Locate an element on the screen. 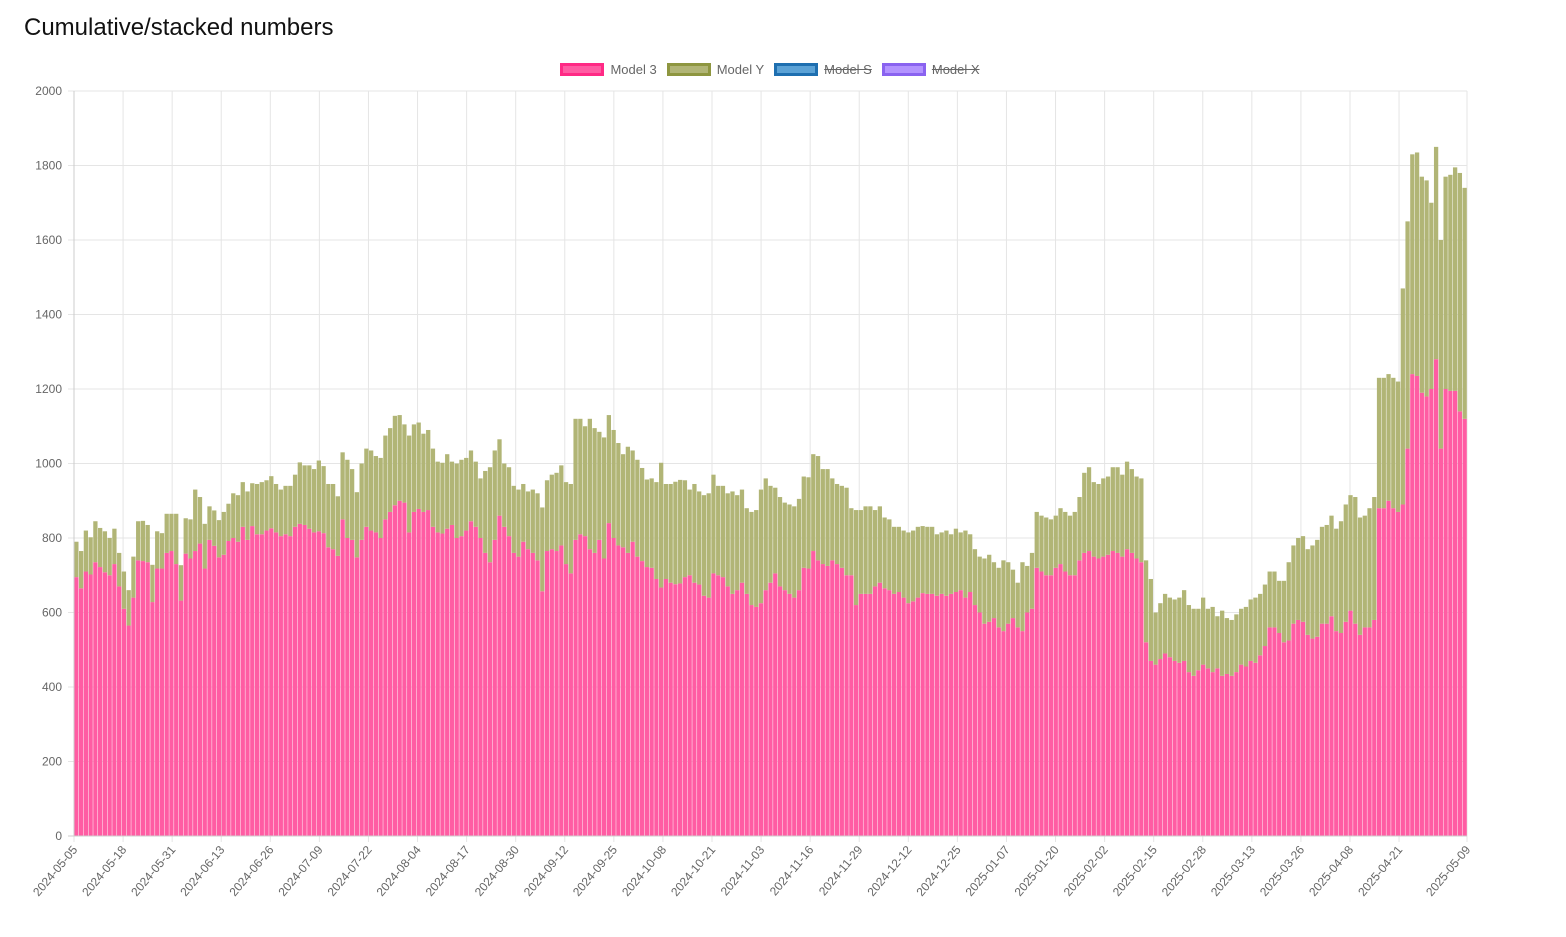 This screenshot has width=1566, height=937. y-tick-label: 200 is located at coordinates (52, 762).